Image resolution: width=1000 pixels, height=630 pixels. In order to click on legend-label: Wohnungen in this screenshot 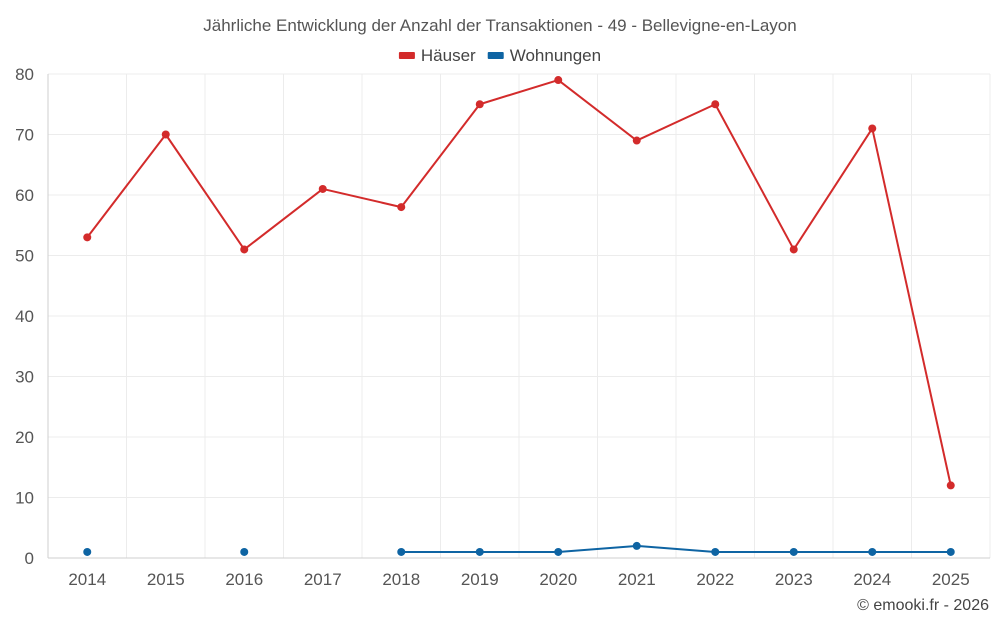, I will do `click(555, 55)`.